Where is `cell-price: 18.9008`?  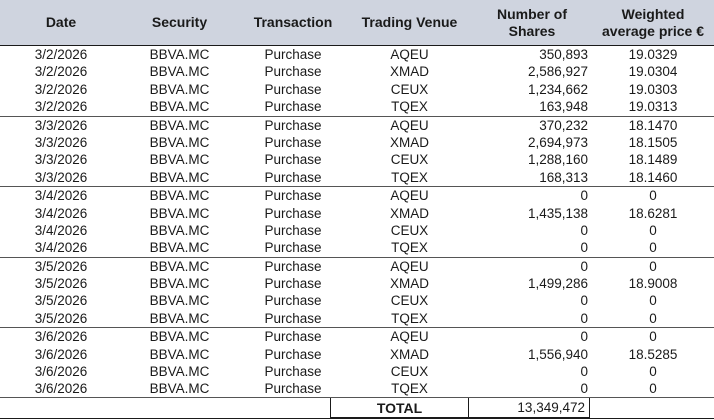 cell-price: 18.9008 is located at coordinates (653, 284).